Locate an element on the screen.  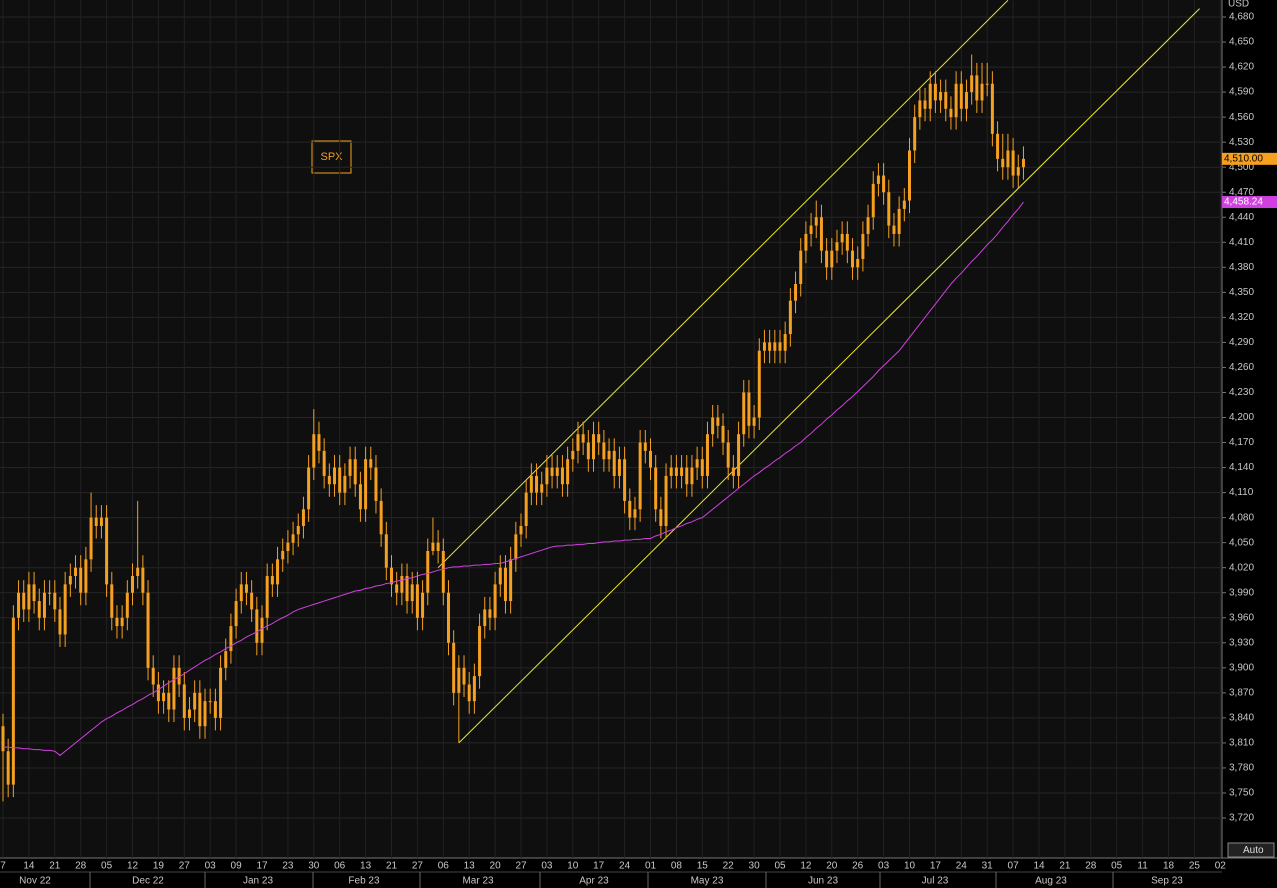
x-tick-label: 26 is located at coordinates (858, 866).